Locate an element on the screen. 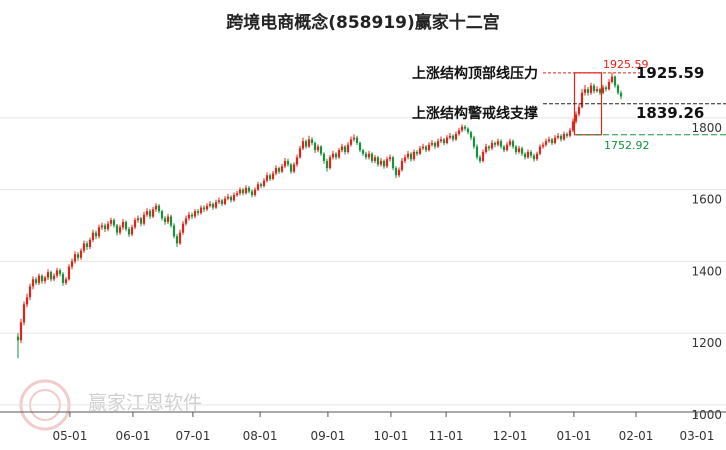 Image resolution: width=726 pixels, height=450 pixels. level-value-small: 1752.92 is located at coordinates (627, 145).